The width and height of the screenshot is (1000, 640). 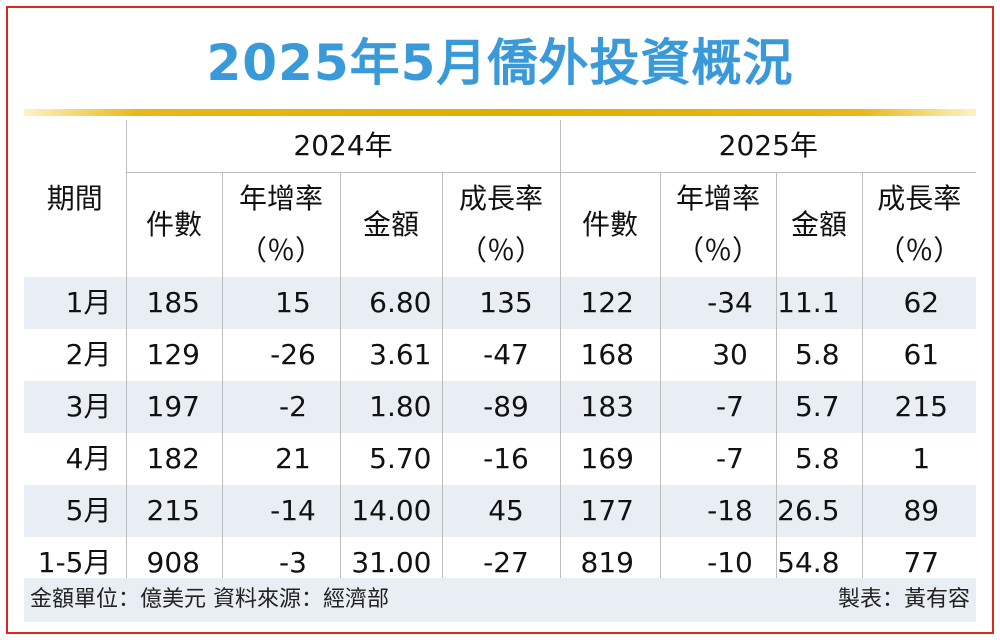 What do you see at coordinates (173, 224) in the screenshot?
I see `count-2024-header: 件數` at bounding box center [173, 224].